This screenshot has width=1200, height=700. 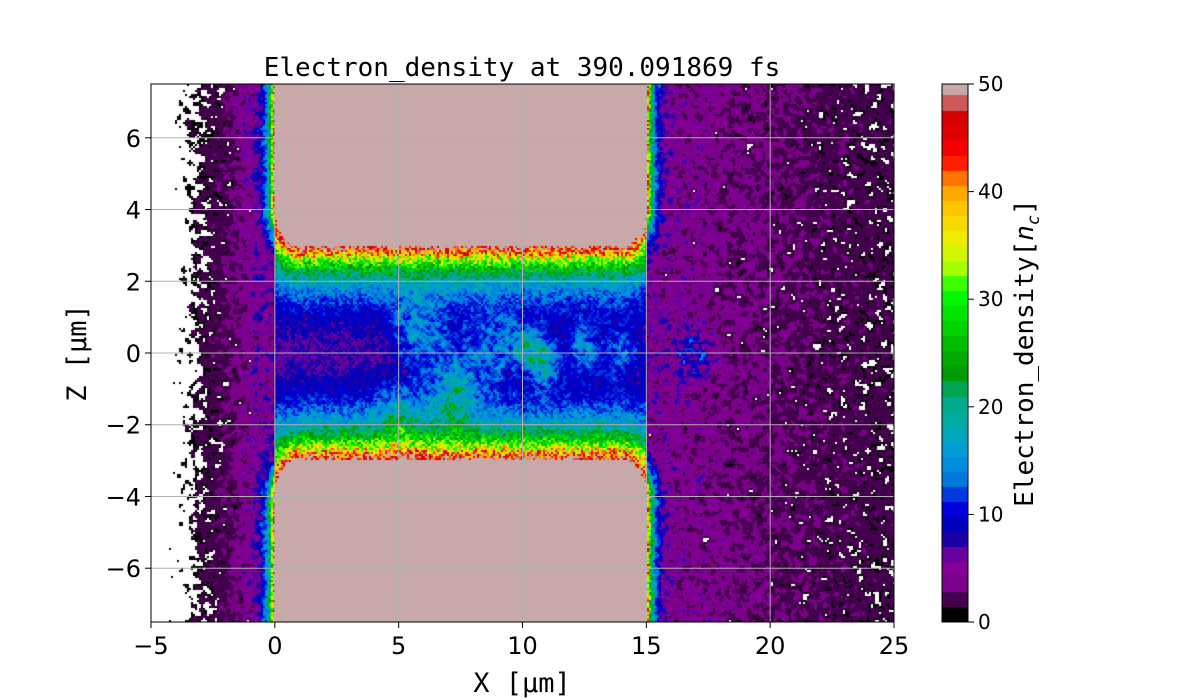 What do you see at coordinates (150, 646) in the screenshot?
I see `x-tick-label: −5` at bounding box center [150, 646].